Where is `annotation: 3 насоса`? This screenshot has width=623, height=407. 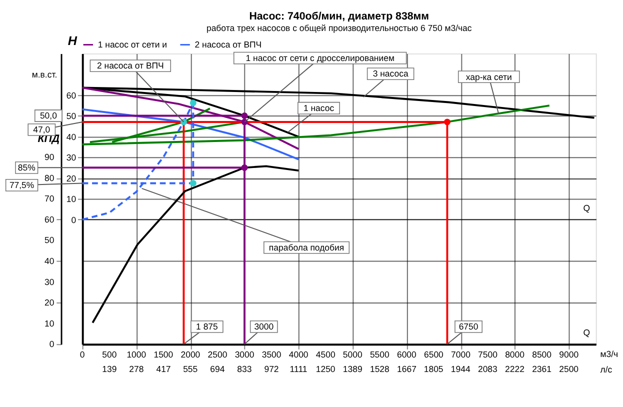 annotation: 3 насоса is located at coordinates (390, 73).